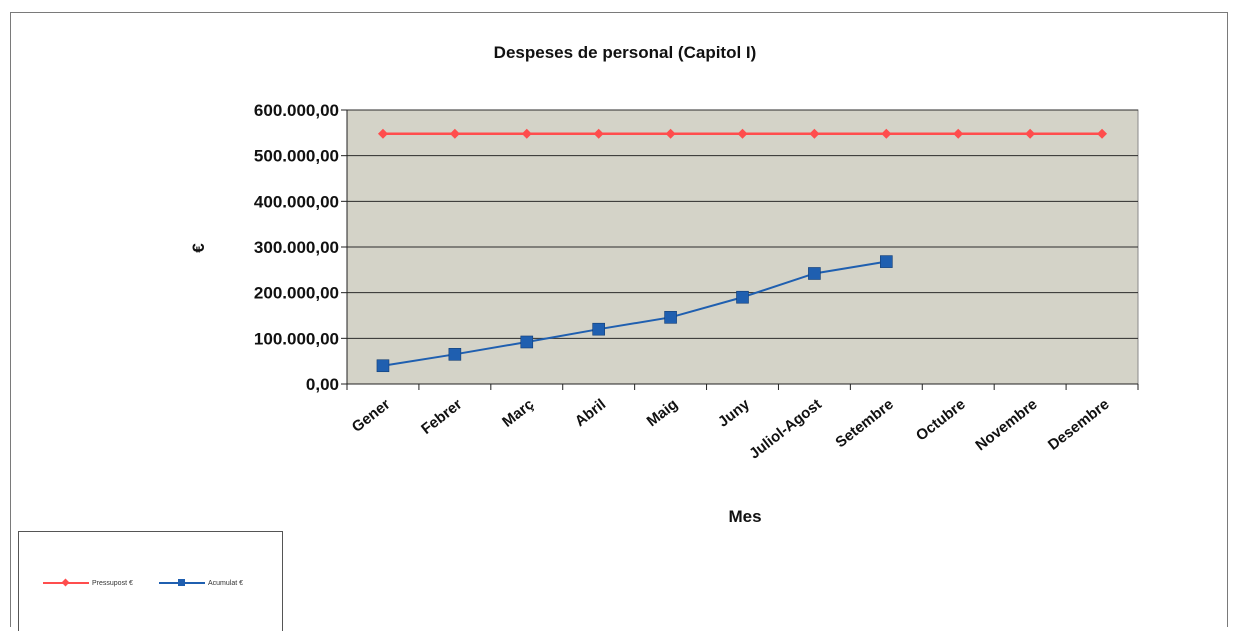 This screenshot has height=631, width=1234. What do you see at coordinates (296, 201) in the screenshot?
I see `y-tick-label-4: 400.000,00` at bounding box center [296, 201].